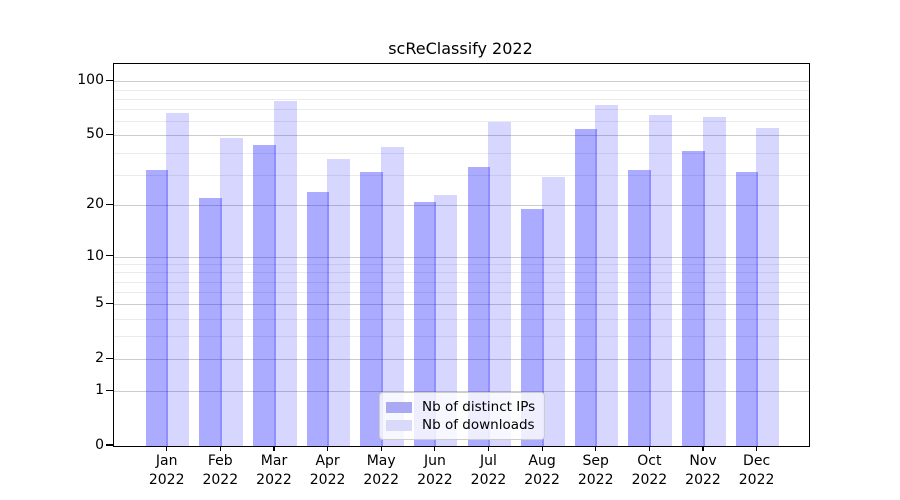  What do you see at coordinates (489, 471) in the screenshot?
I see `x-tick-label-jul: Jul 2022` at bounding box center [489, 471].